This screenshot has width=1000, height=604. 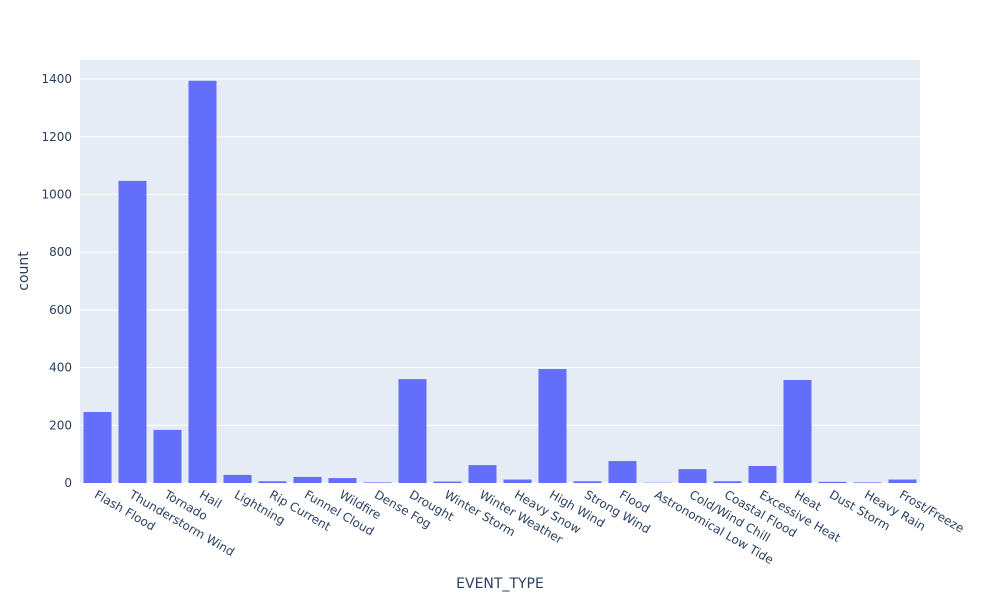 What do you see at coordinates (60, 252) in the screenshot?
I see `y-tick-label: 800` at bounding box center [60, 252].